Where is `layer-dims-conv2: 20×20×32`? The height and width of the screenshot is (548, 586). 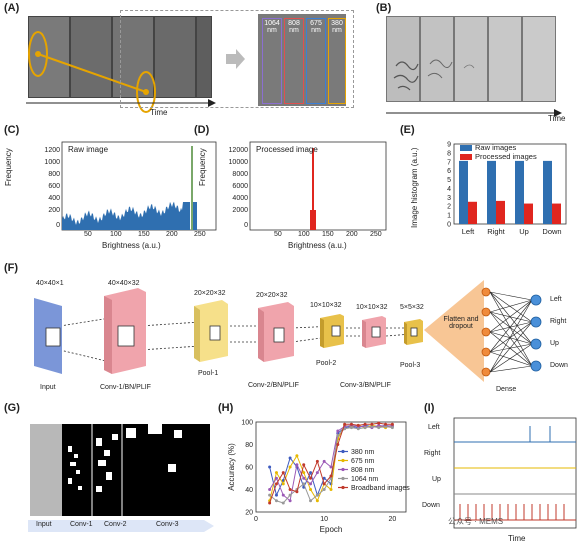 layer-dims-conv2: 20×20×32 is located at coordinates (272, 295).